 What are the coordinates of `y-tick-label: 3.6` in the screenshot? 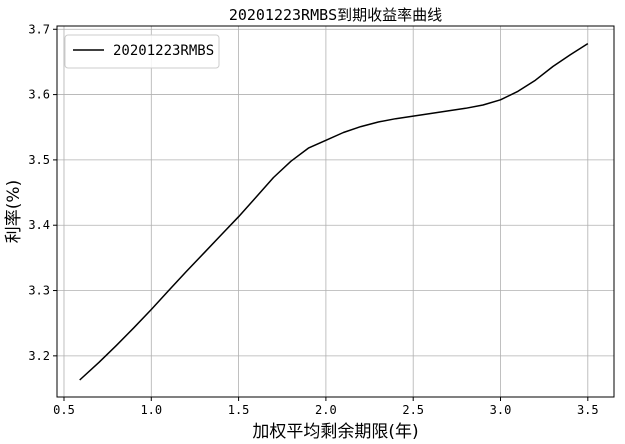 It's located at (39, 95).